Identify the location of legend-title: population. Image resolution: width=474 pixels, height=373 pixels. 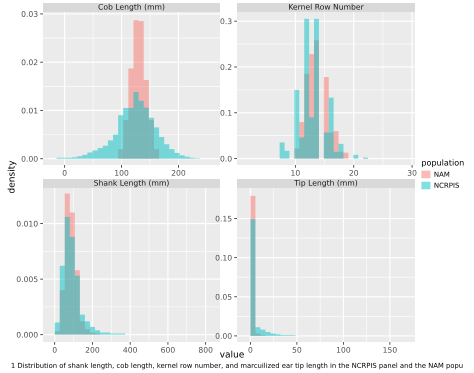
(443, 163).